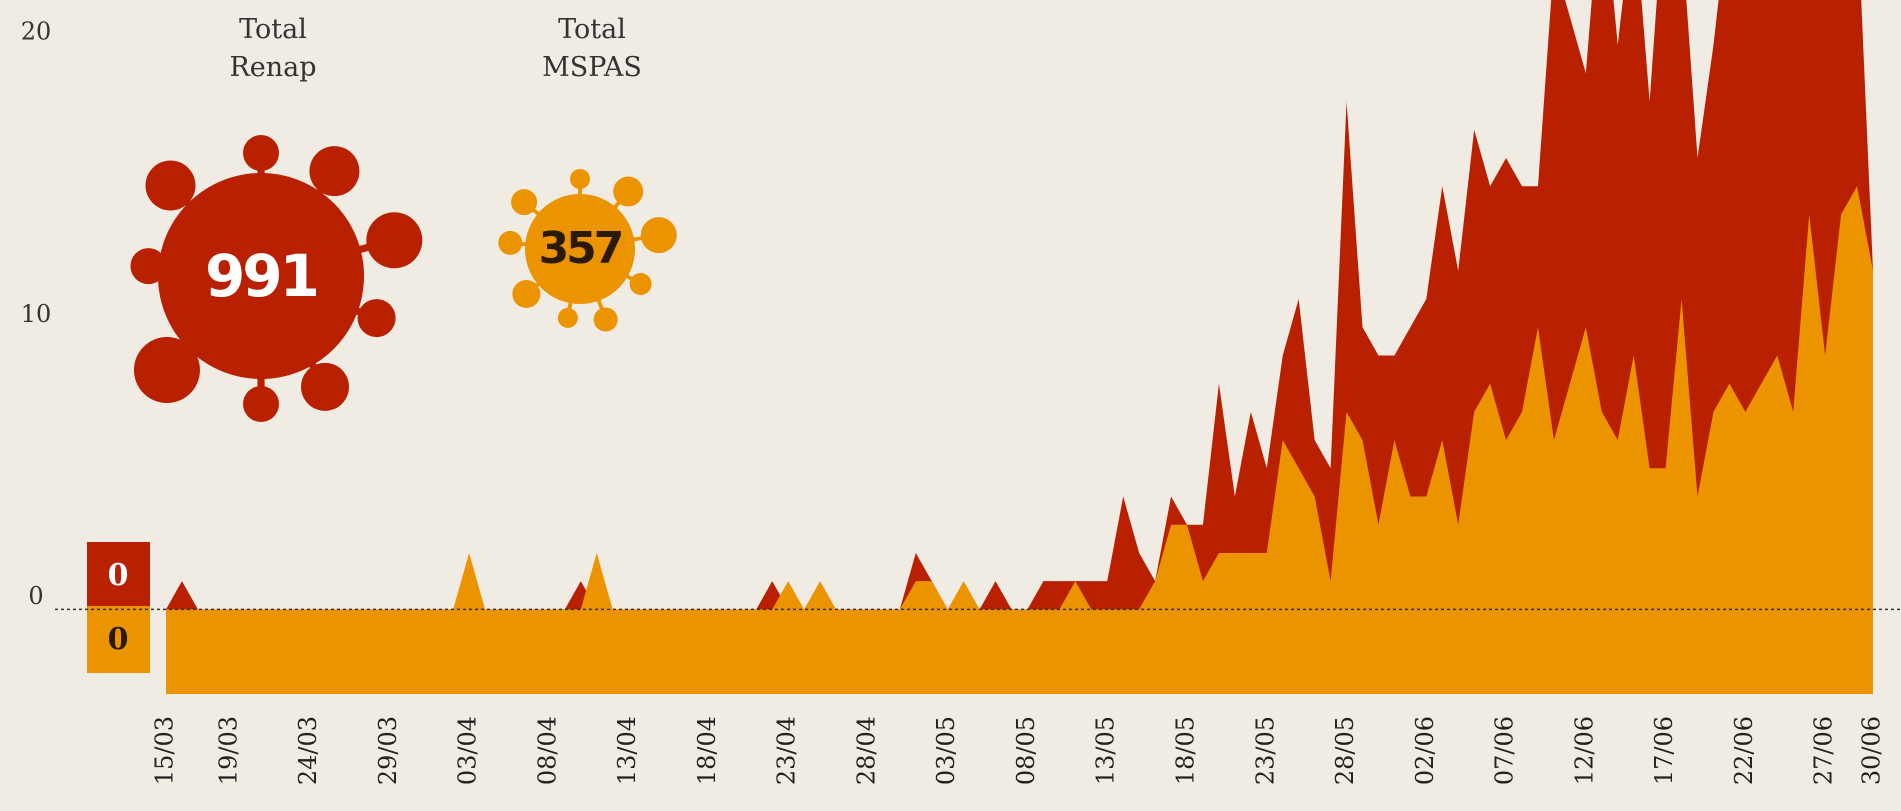  What do you see at coordinates (388, 750) in the screenshot?
I see `x-tick-label: 29/03` at bounding box center [388, 750].